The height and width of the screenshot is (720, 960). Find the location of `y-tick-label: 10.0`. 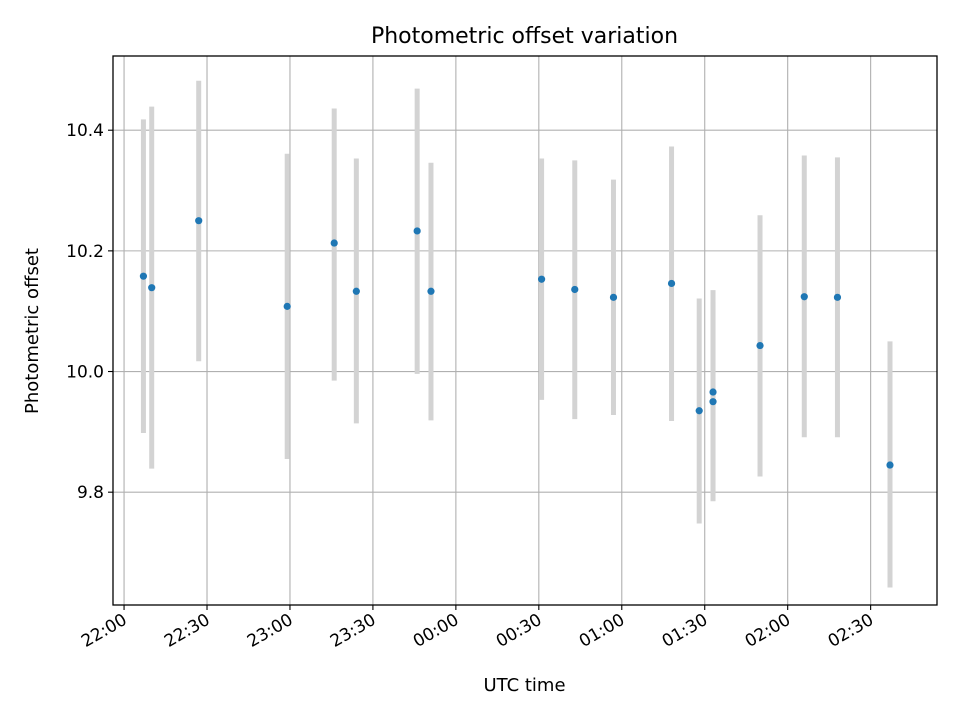

y-tick-label: 10.0 is located at coordinates (85, 373).